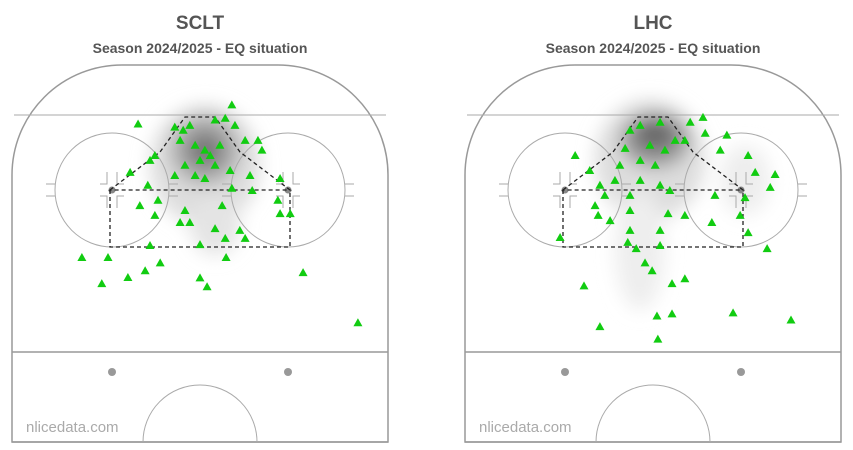 The image size is (853, 450). What do you see at coordinates (652, 23) in the screenshot?
I see `chart-title: LHC` at bounding box center [652, 23].